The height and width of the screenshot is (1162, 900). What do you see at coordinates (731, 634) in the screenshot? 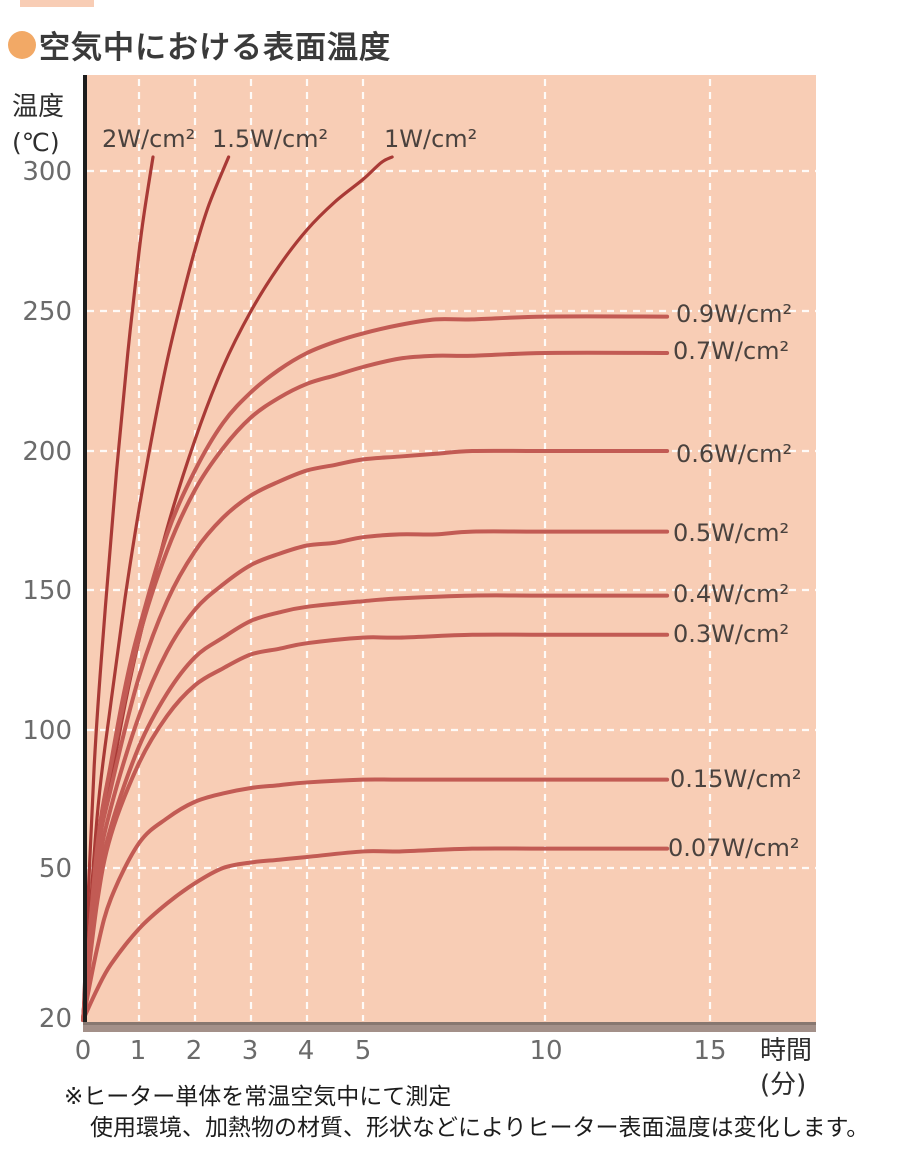
I see `curve-label-0-3w: 0.3W/cm²` at bounding box center [731, 634].